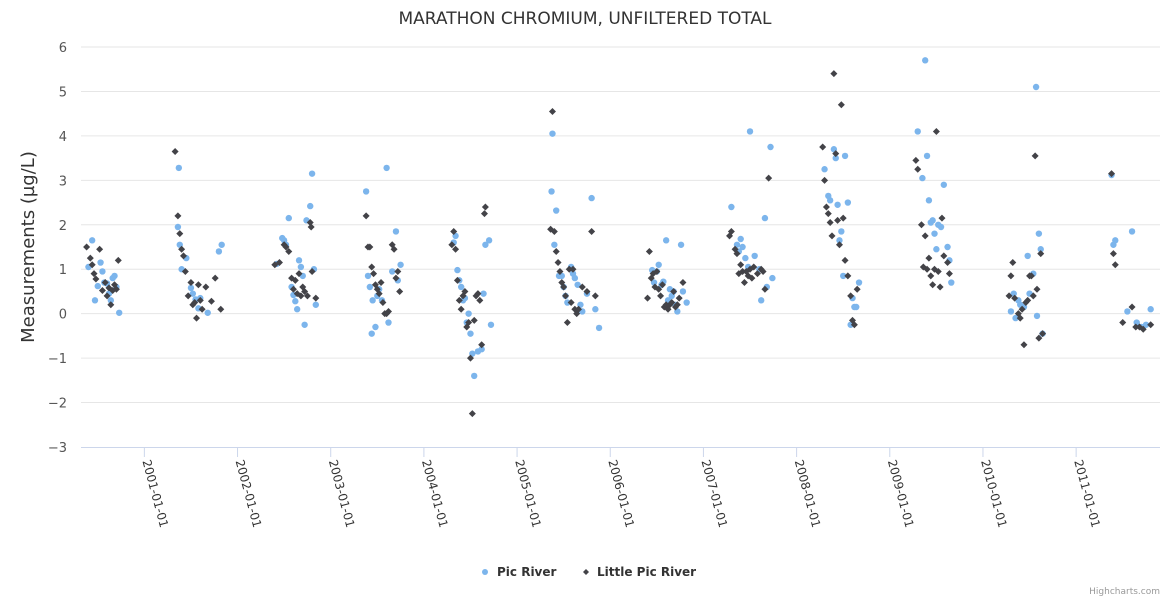  Describe the element at coordinates (646, 572) in the screenshot. I see `legend-label-little-pic-river: Little Pic River` at that location.